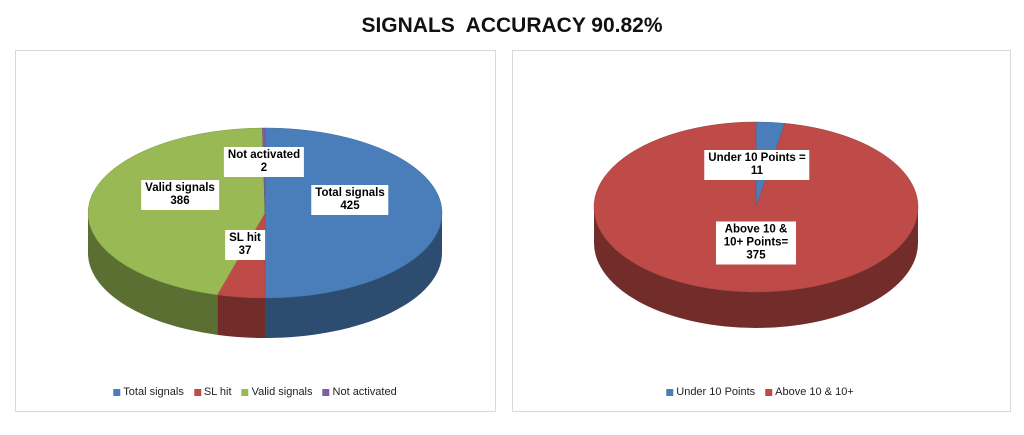  Describe the element at coordinates (245, 251) in the screenshot. I see `data-label-value: 37` at that location.